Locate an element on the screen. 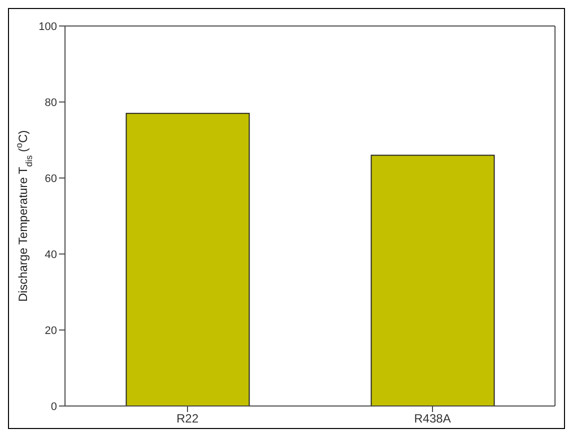  y-tick-label: 20 is located at coordinates (50, 330).